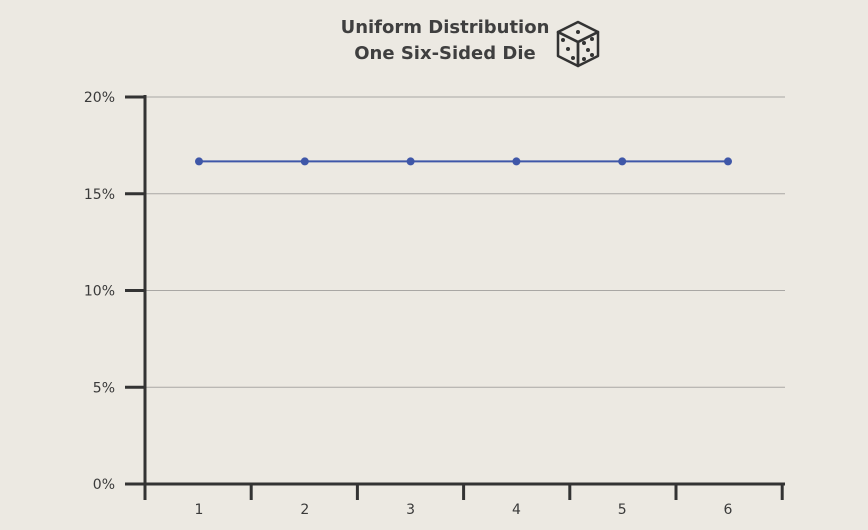  I want to click on x-tick-labels: 1 2 3 4 5 6, so click(464, 510).